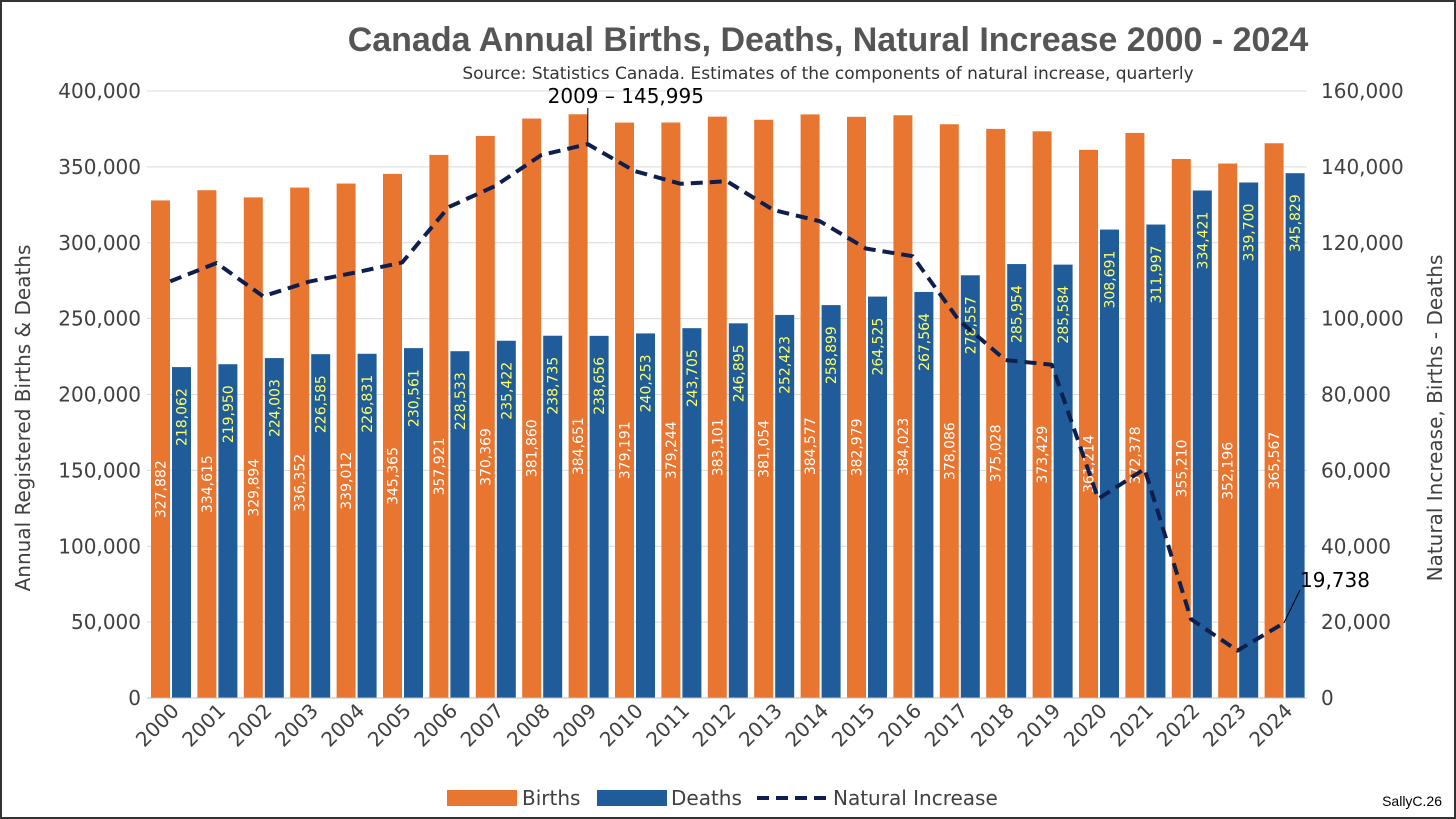 The image size is (1456, 819). I want to click on deaths-data-label: 226,831, so click(368, 404).